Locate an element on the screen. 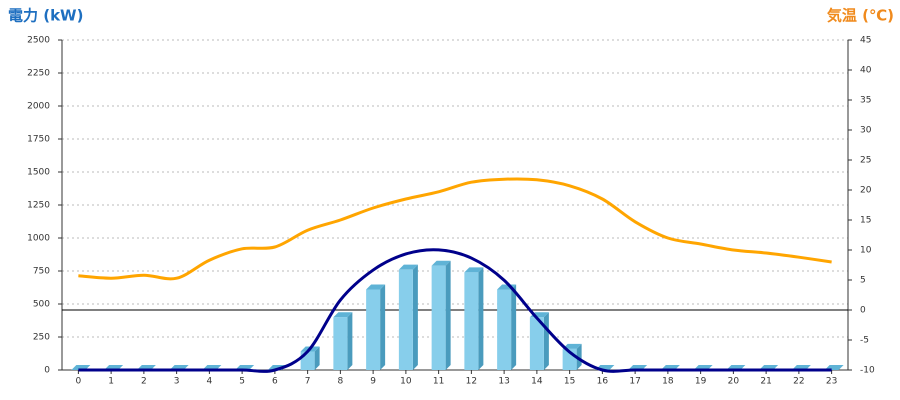 Image resolution: width=900 pixels, height=400 pixels. y-axis-title: 電力 (kW) is located at coordinates (45, 16).